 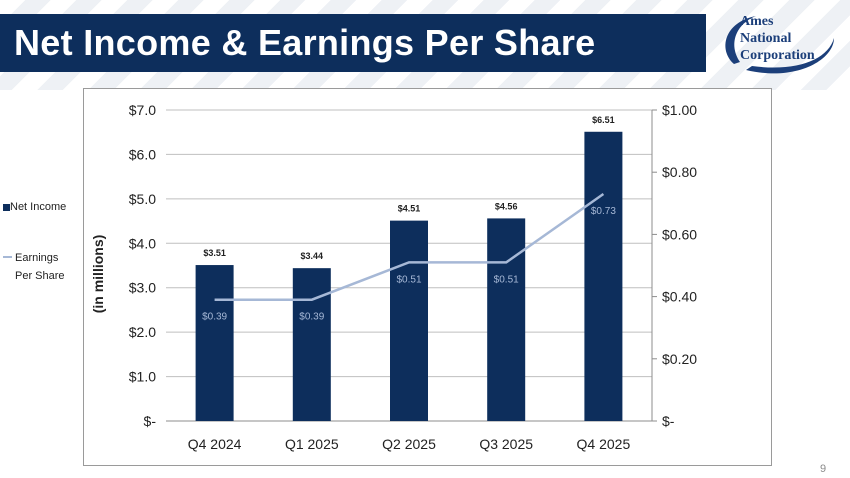 I want to click on y-tick-label: $6.0, so click(x=142, y=154).